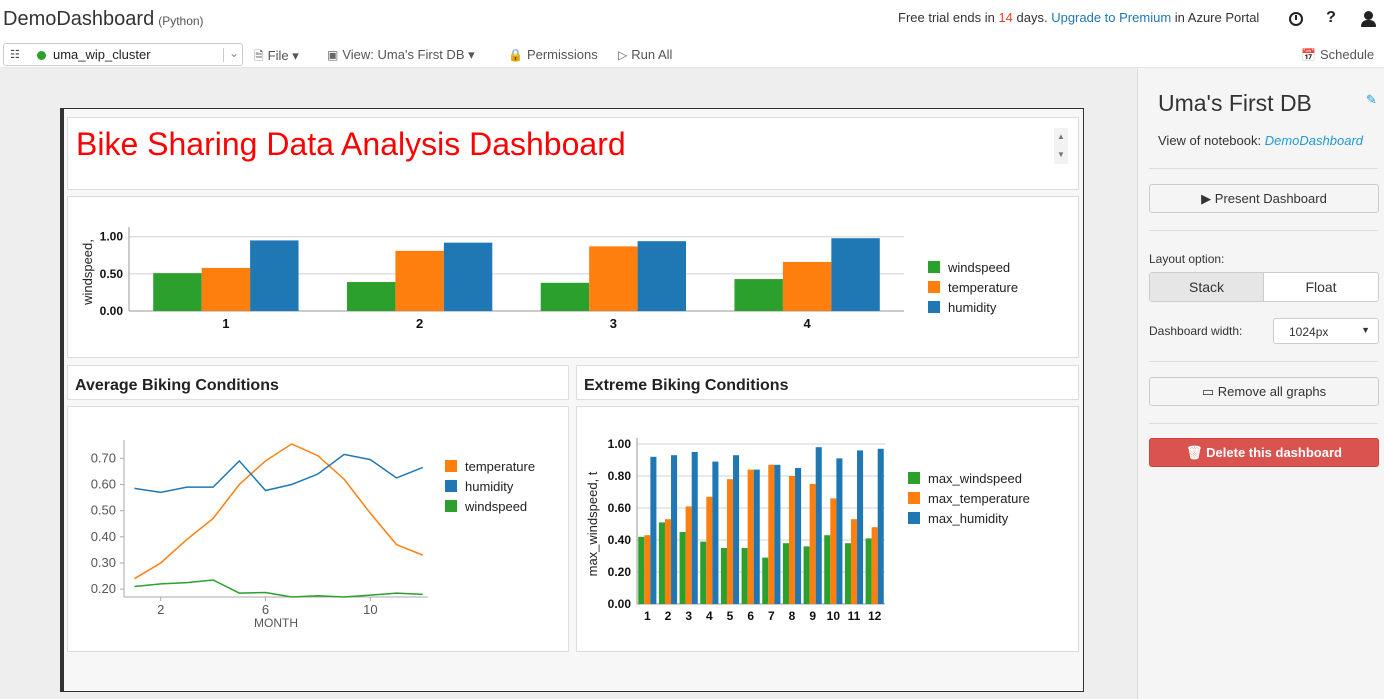 The width and height of the screenshot is (1384, 699). Describe the element at coordinates (573, 153) in the screenshot. I see `title-panel: Bike Sharing Data Analysis Dashboard ▲ ▼` at that location.